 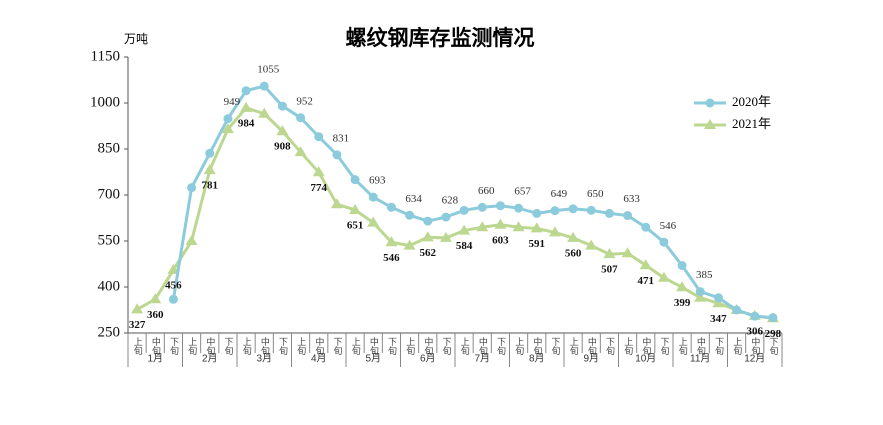 What do you see at coordinates (304, 101) in the screenshot?
I see `value-label: 952` at bounding box center [304, 101].